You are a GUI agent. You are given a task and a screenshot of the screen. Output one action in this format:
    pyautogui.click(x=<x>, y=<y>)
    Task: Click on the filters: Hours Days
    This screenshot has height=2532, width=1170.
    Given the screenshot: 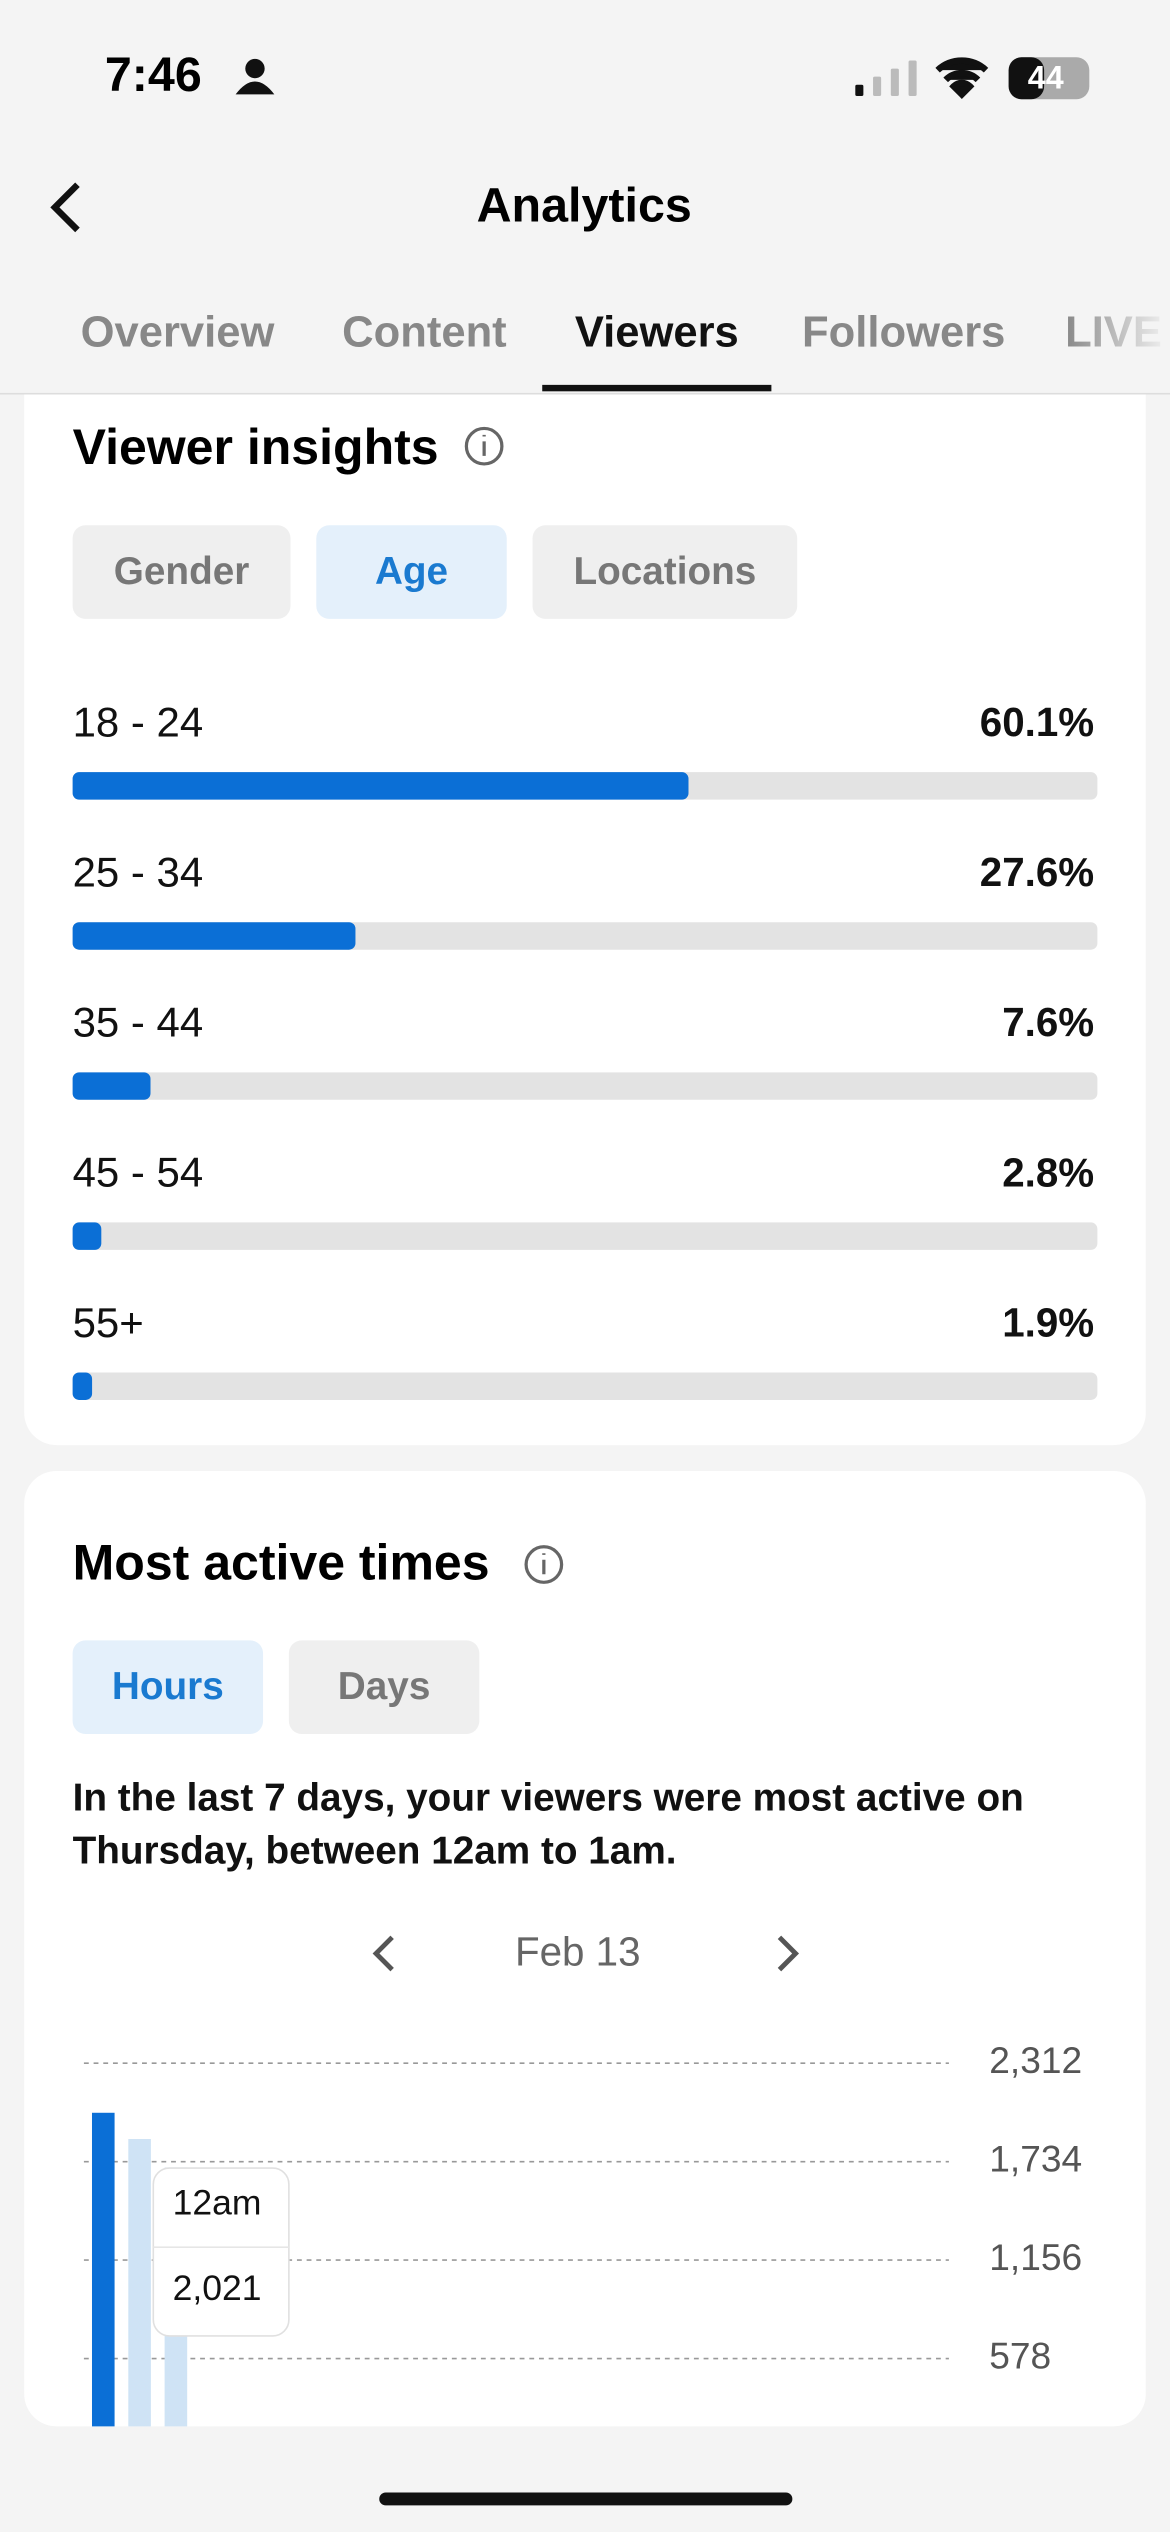 What is the action you would take?
    pyautogui.click(x=276, y=1687)
    